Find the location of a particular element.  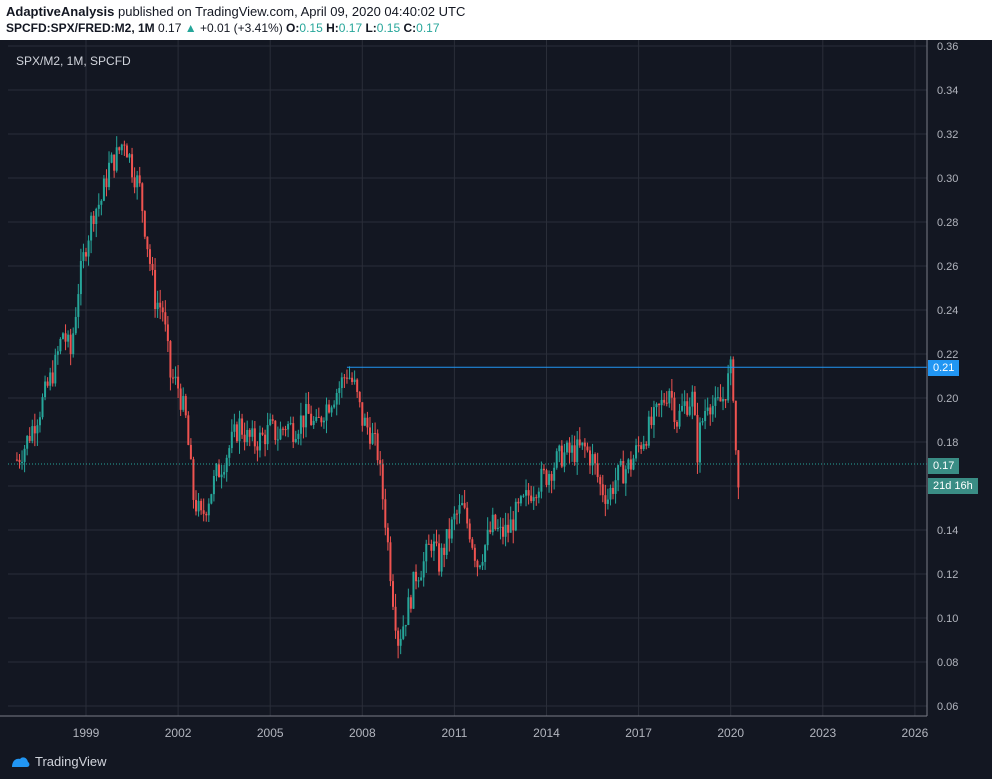

open-label: O: is located at coordinates (293, 28).